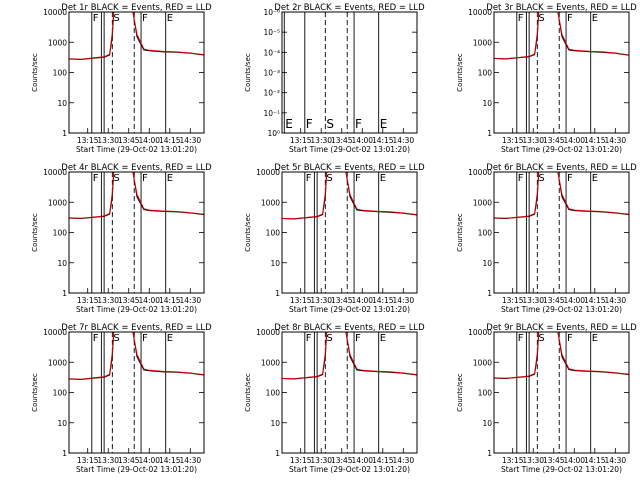 Image resolution: width=640 pixels, height=485 pixels. Describe the element at coordinates (349, 328) in the screenshot. I see `panel-title: Det 8r BLACK = Events, RED = LLD` at that location.